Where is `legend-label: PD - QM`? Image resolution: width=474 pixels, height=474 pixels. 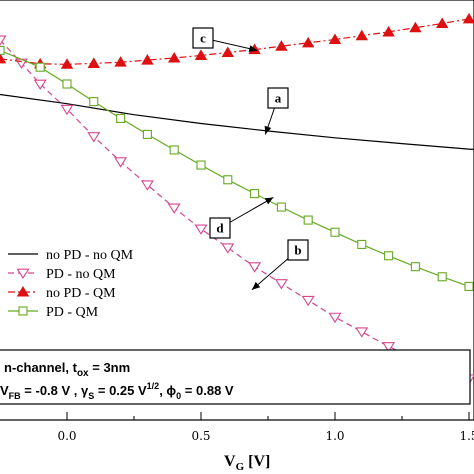
legend-label: PD - QM is located at coordinates (72, 312).